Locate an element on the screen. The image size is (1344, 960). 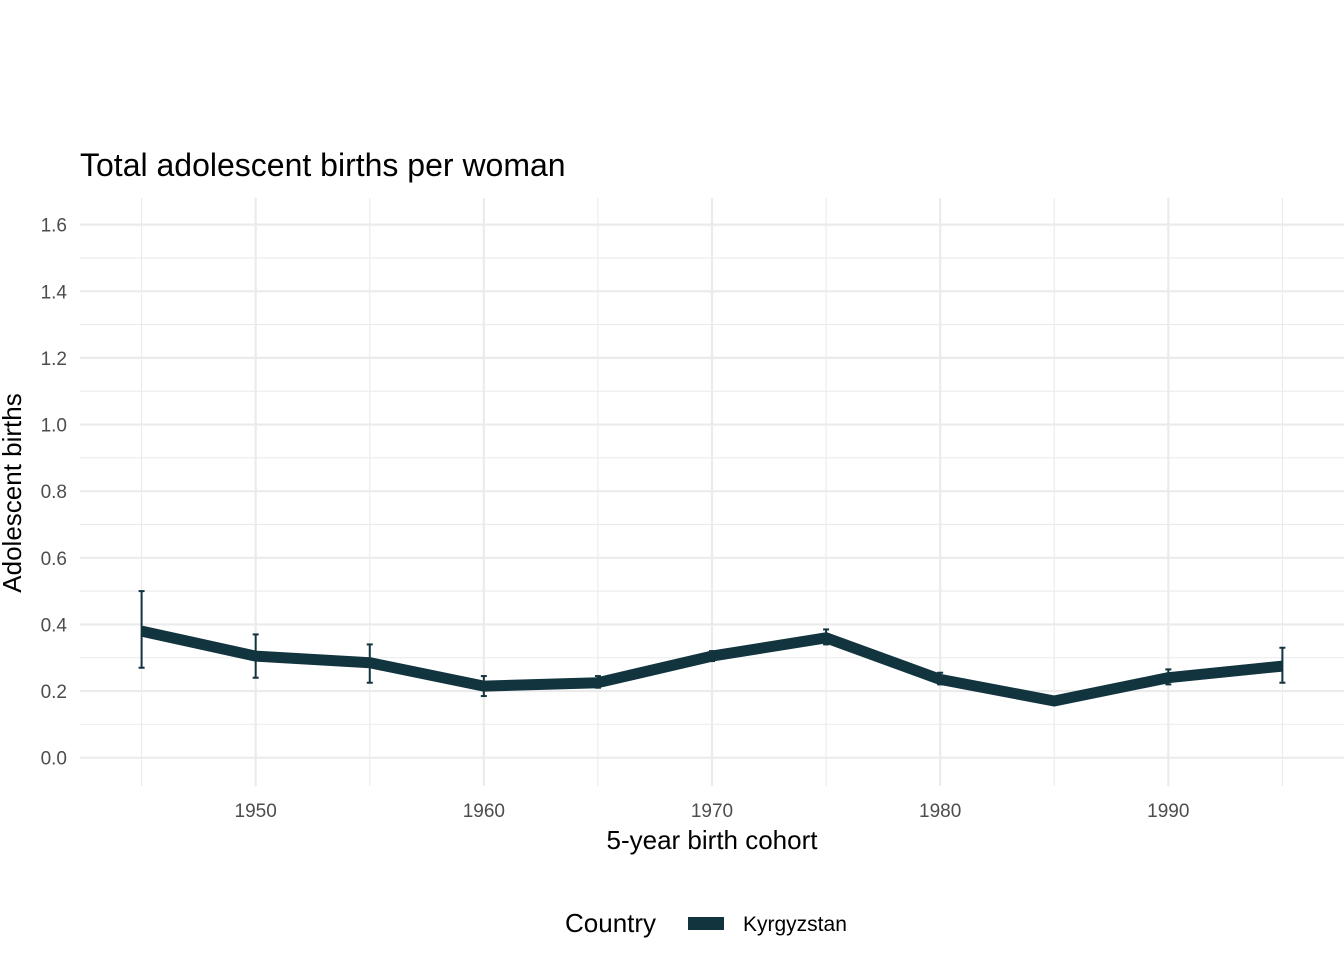
x-tick-label: 1950 is located at coordinates (256, 811).